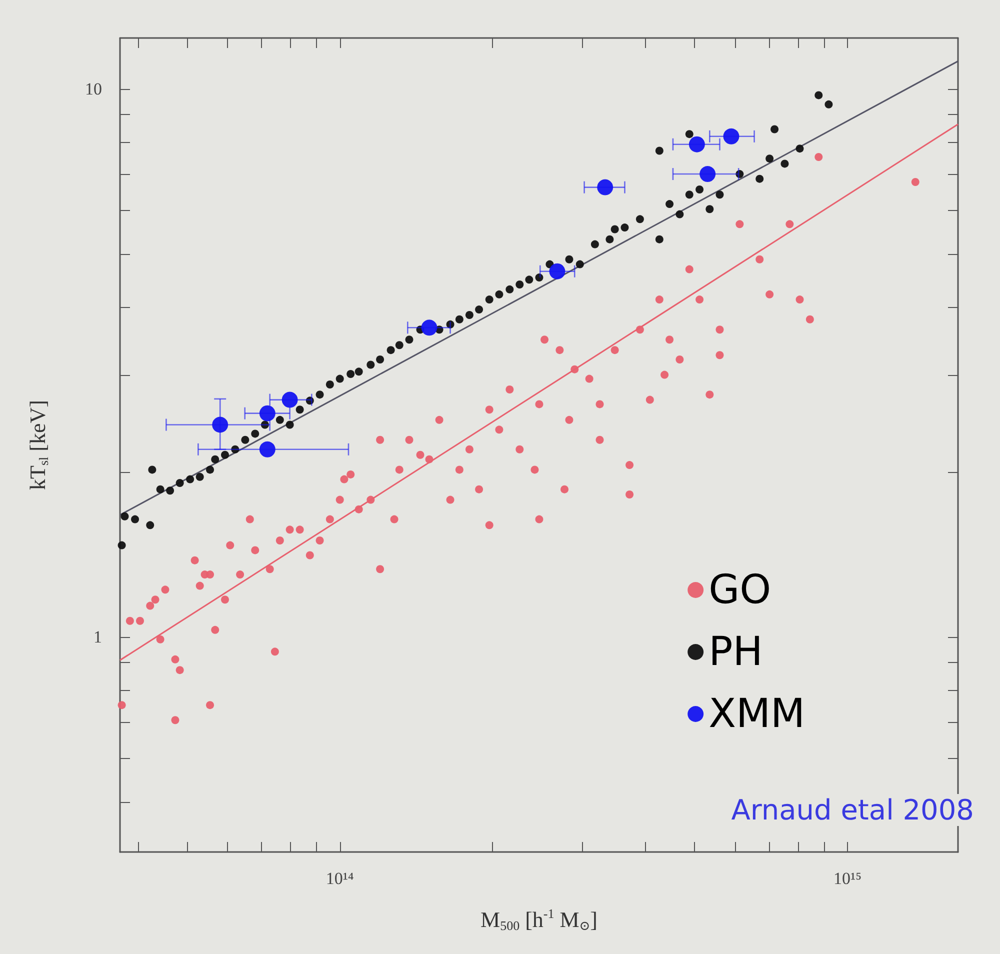  What do you see at coordinates (735, 652) in the screenshot?
I see `legend-label: PH` at bounding box center [735, 652].